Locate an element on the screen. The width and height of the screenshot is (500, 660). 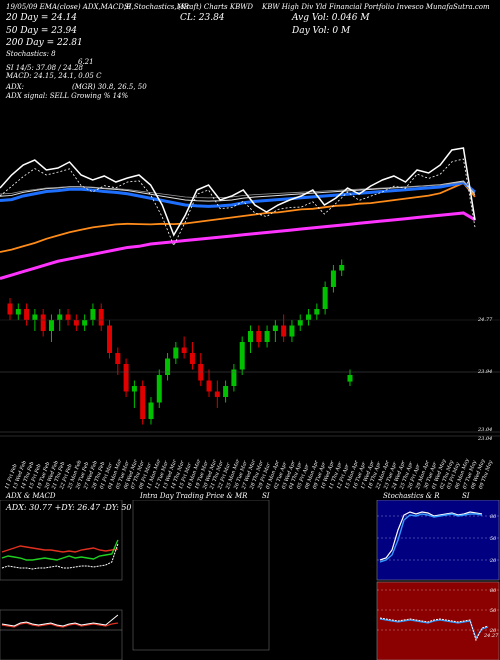
ema50-line is located at coordinates (238, 194).